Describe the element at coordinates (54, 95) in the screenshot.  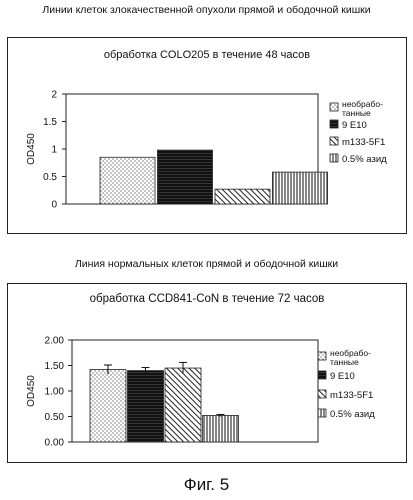
I see `y-tick-label: 2` at that location.